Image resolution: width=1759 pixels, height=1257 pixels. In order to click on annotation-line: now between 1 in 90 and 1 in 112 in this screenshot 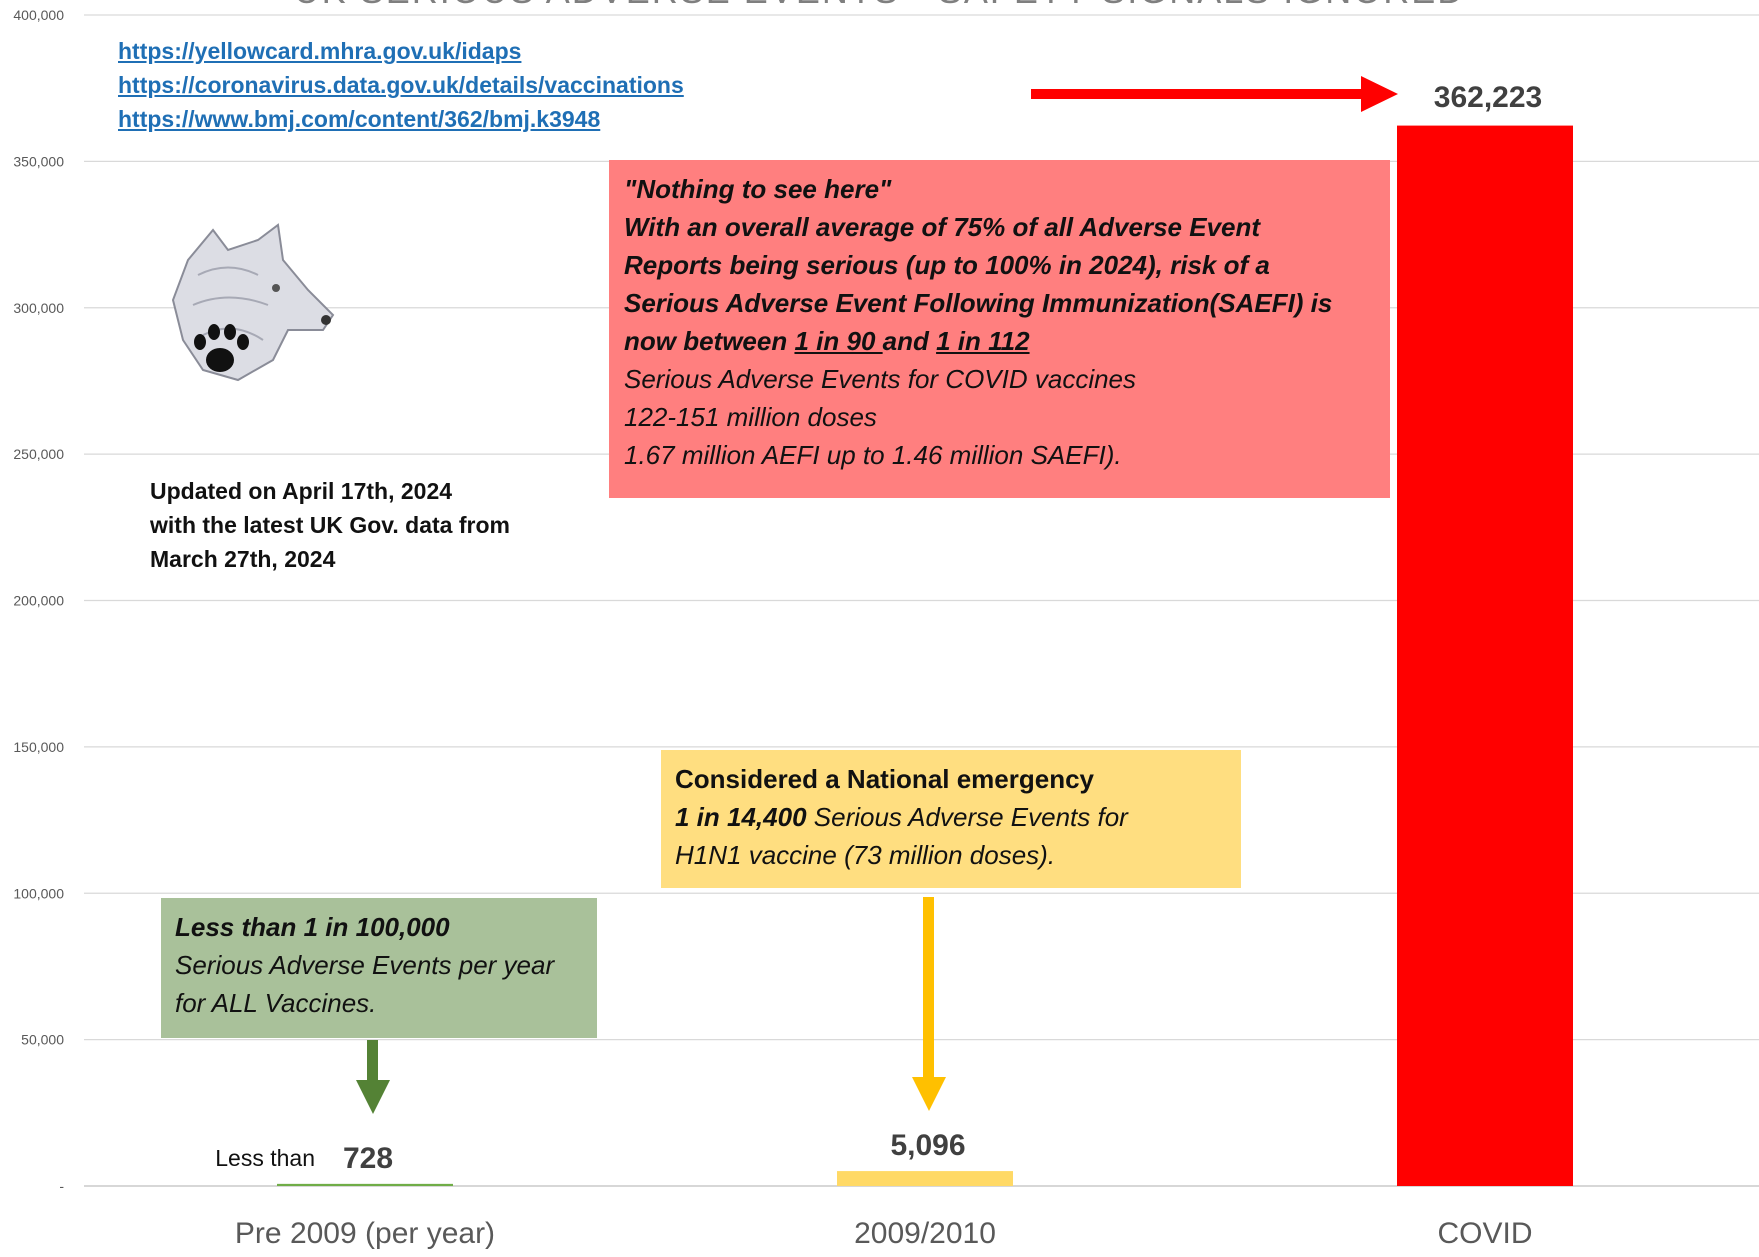, I will do `click(999, 341)`.